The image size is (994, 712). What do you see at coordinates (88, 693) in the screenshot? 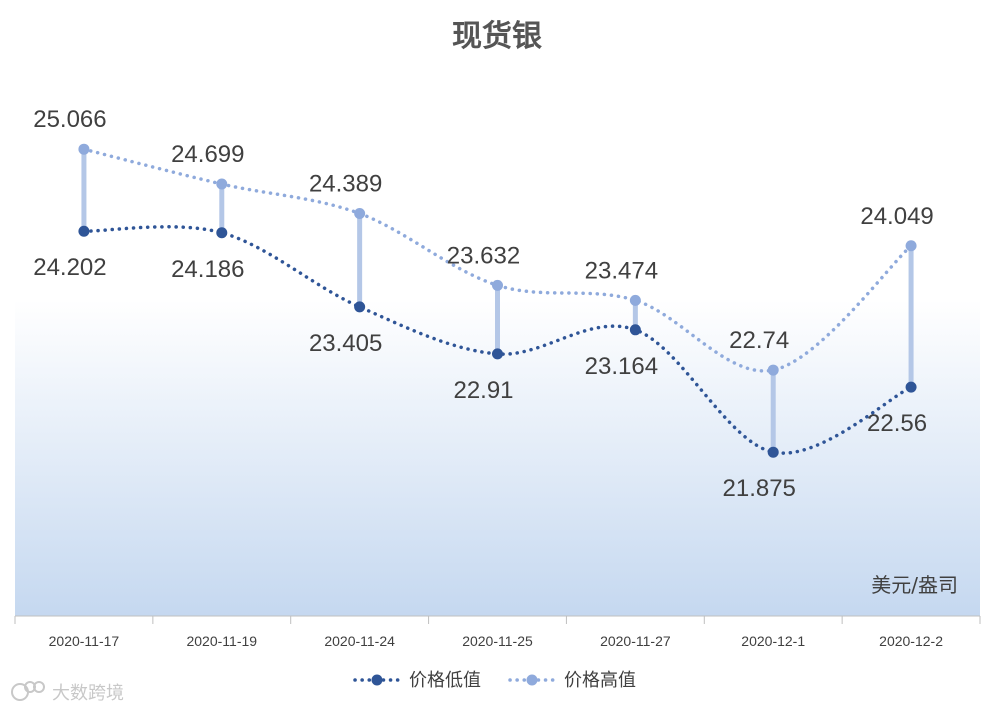
I see `watermark-text: 大数跨境` at bounding box center [88, 693].